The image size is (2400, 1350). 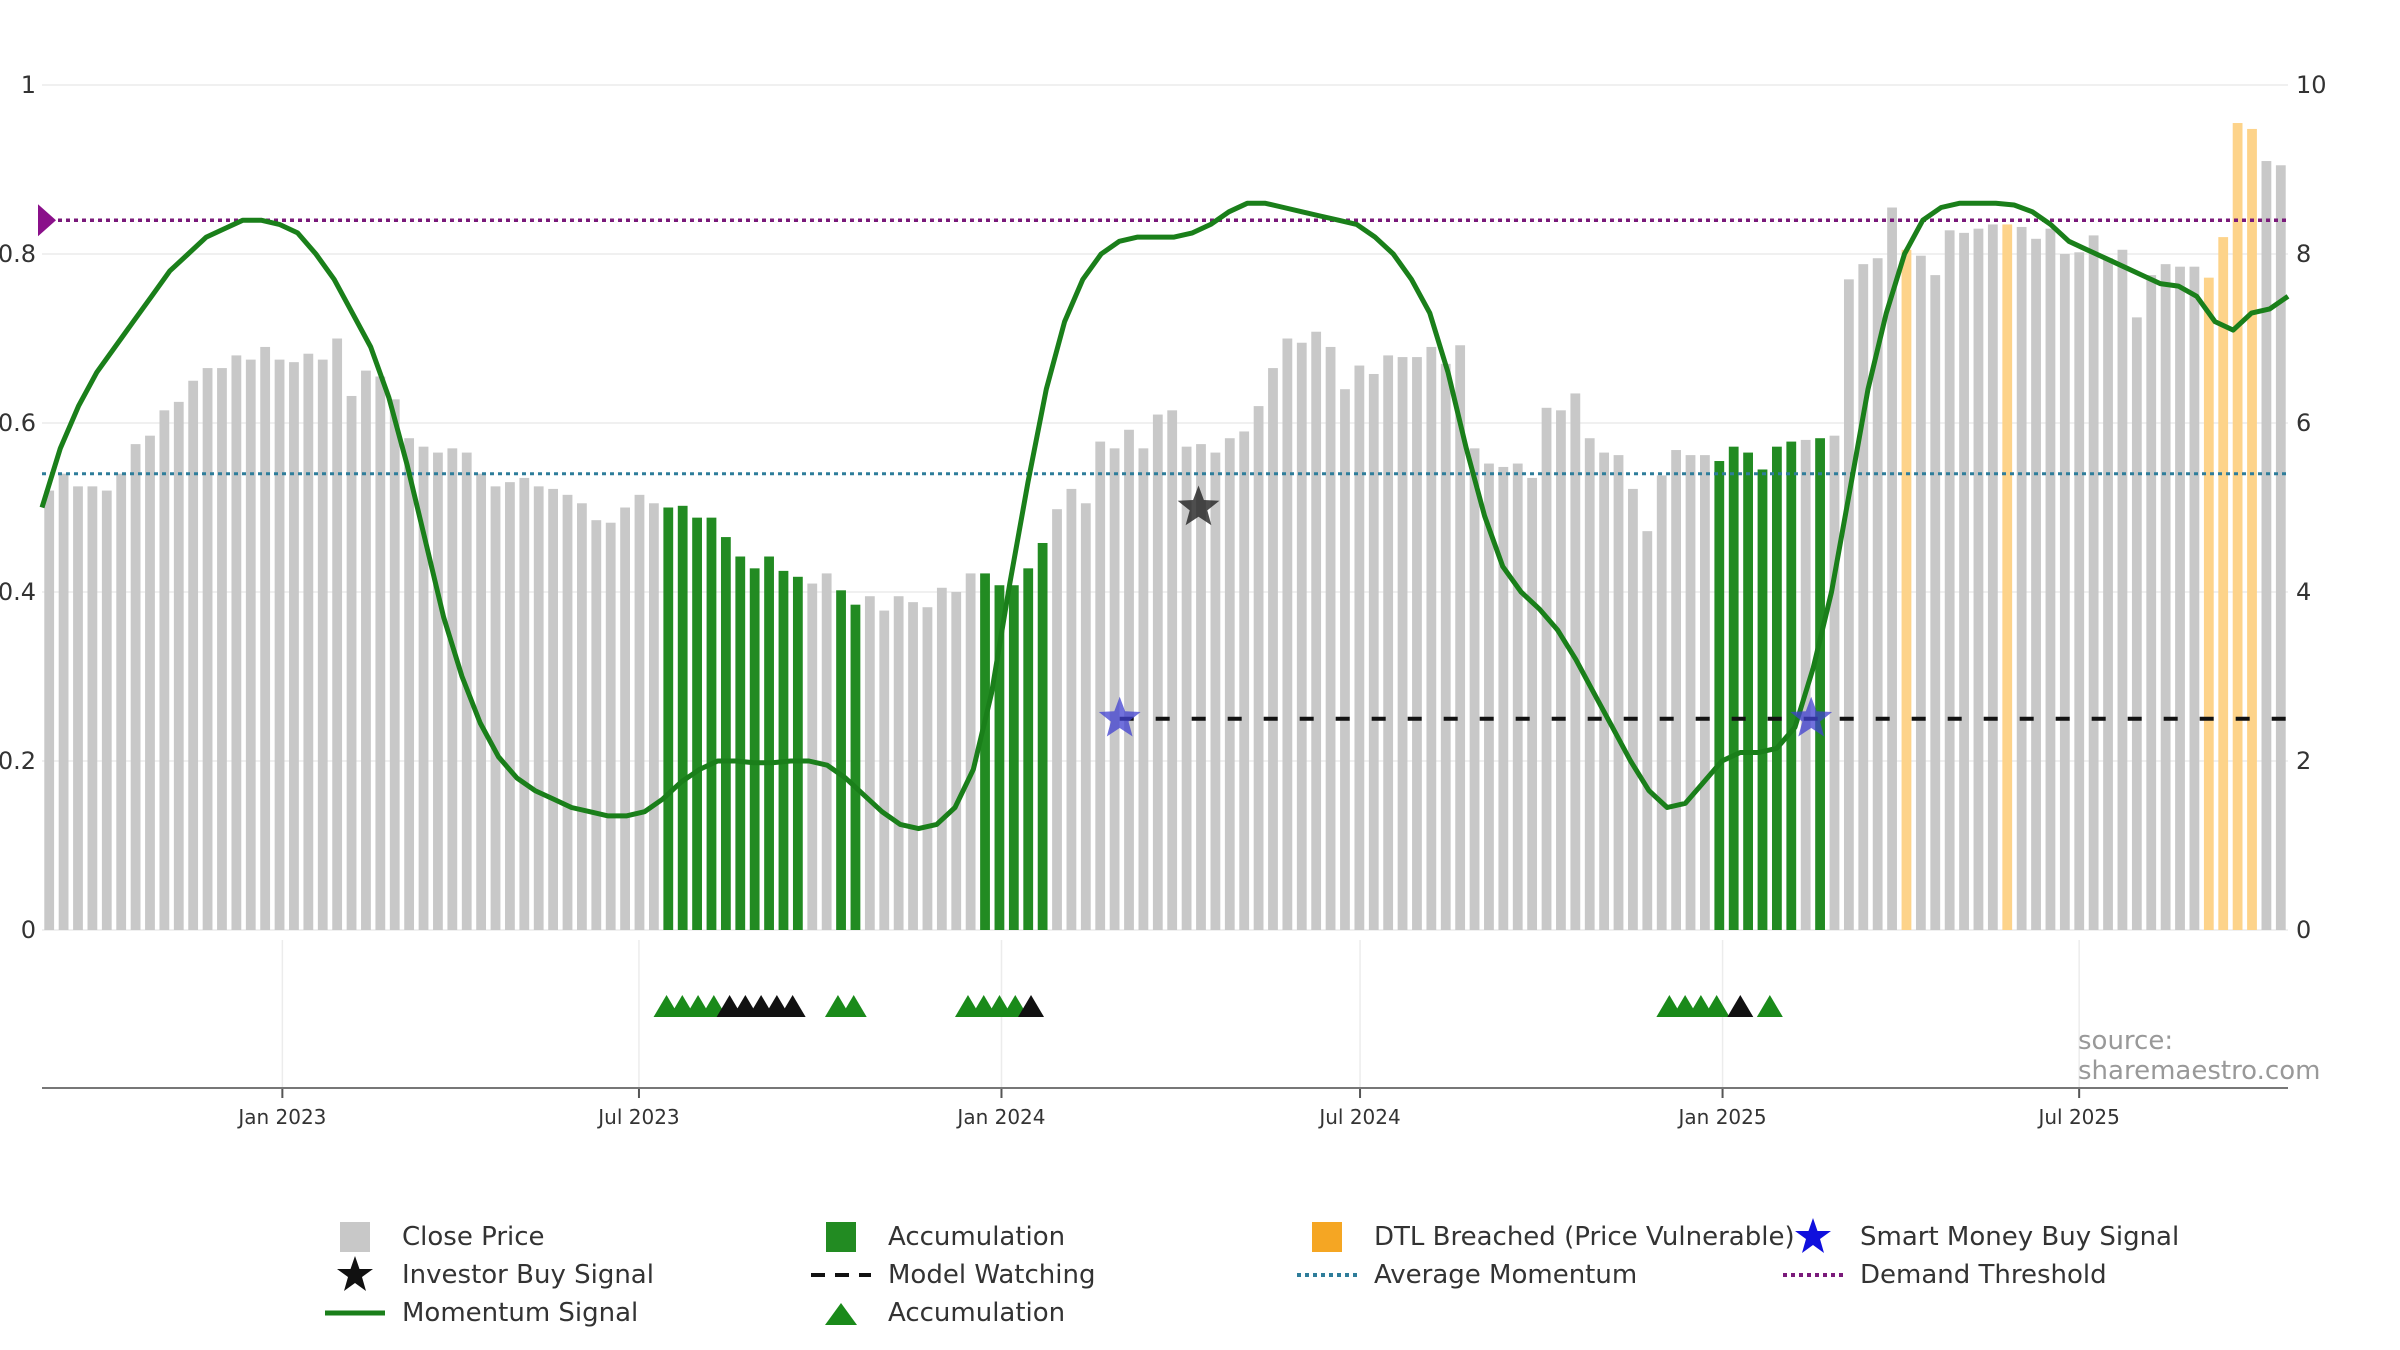 What do you see at coordinates (841, 1237) in the screenshot?
I see `accumulation-swatch-icon` at bounding box center [841, 1237].